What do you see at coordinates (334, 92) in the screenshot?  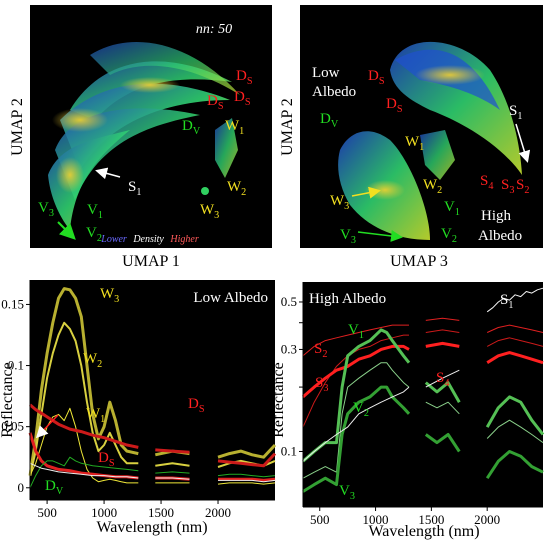 I see `umap32-low-albedo-line2: Albedo` at bounding box center [334, 92].